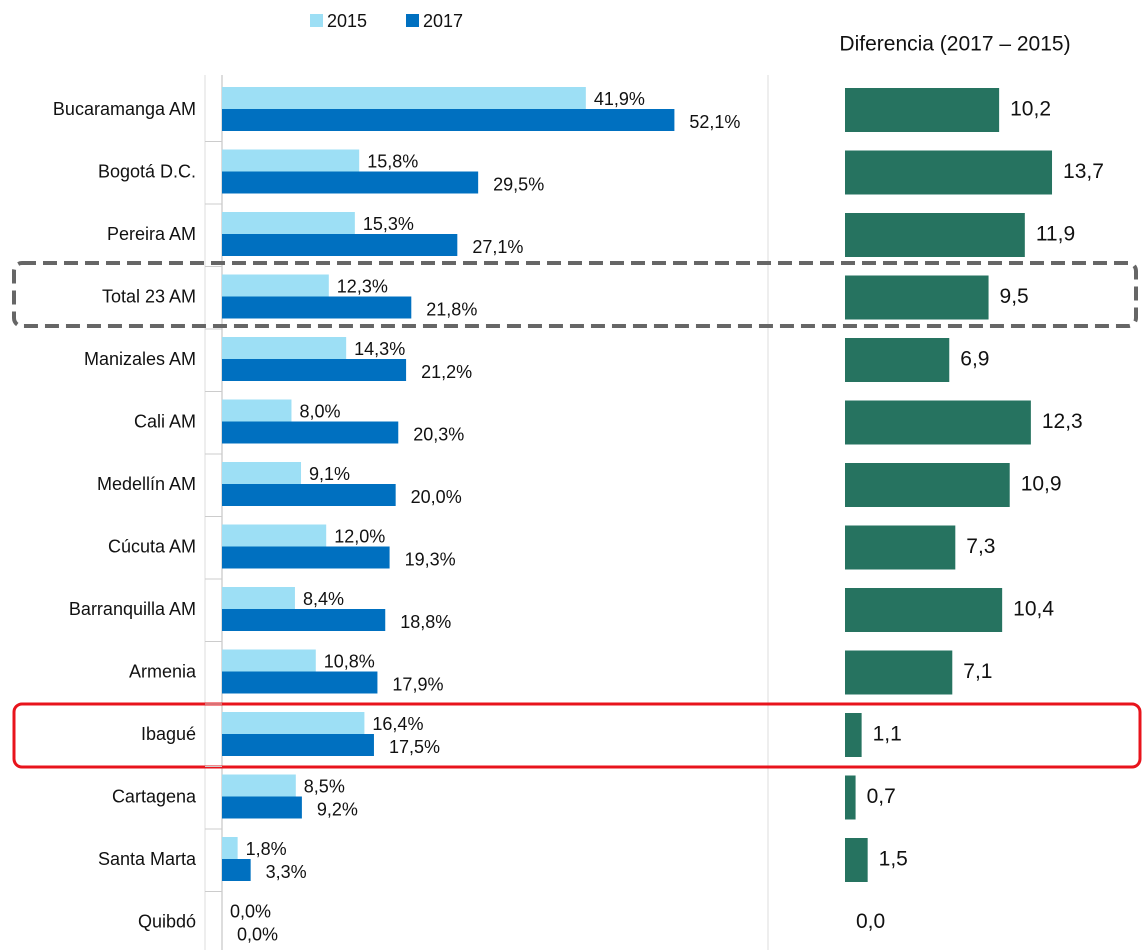  What do you see at coordinates (165, 421) in the screenshot?
I see `y-tick-label: Cali AM` at bounding box center [165, 421].